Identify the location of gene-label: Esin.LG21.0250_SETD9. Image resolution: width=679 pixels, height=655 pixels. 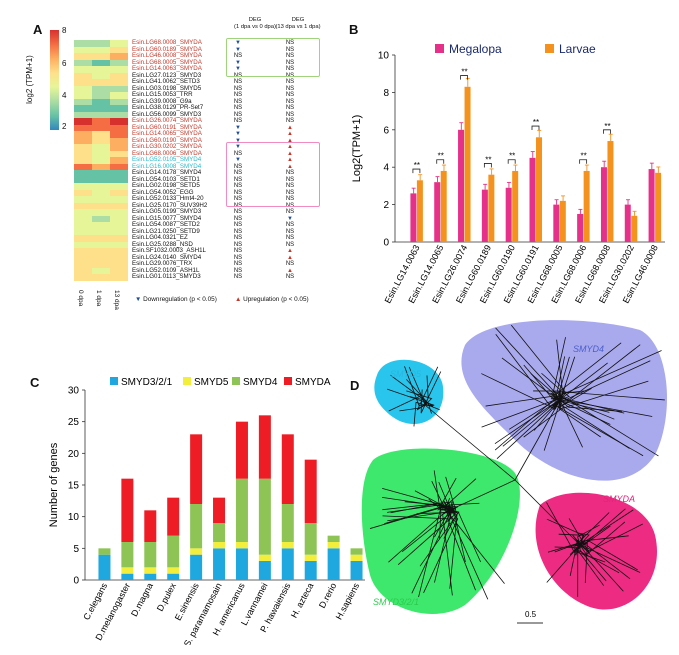
(166, 231).